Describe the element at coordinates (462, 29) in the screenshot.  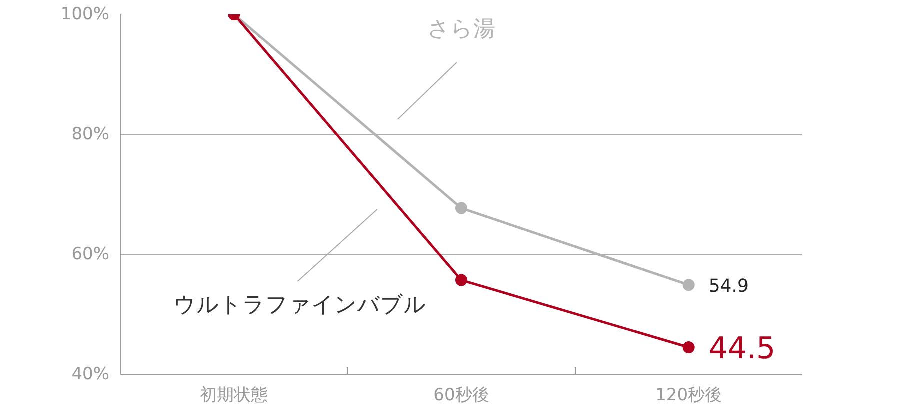
I see `text: さら湯` at that location.